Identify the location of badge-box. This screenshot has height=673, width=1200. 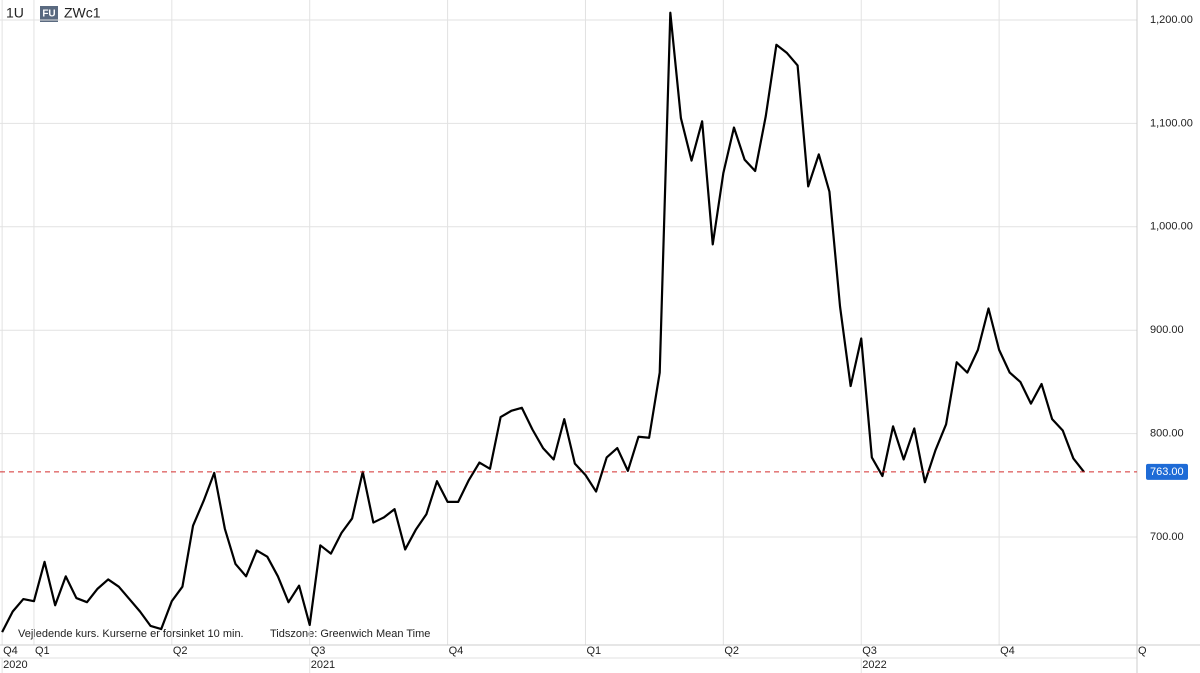
(49, 14).